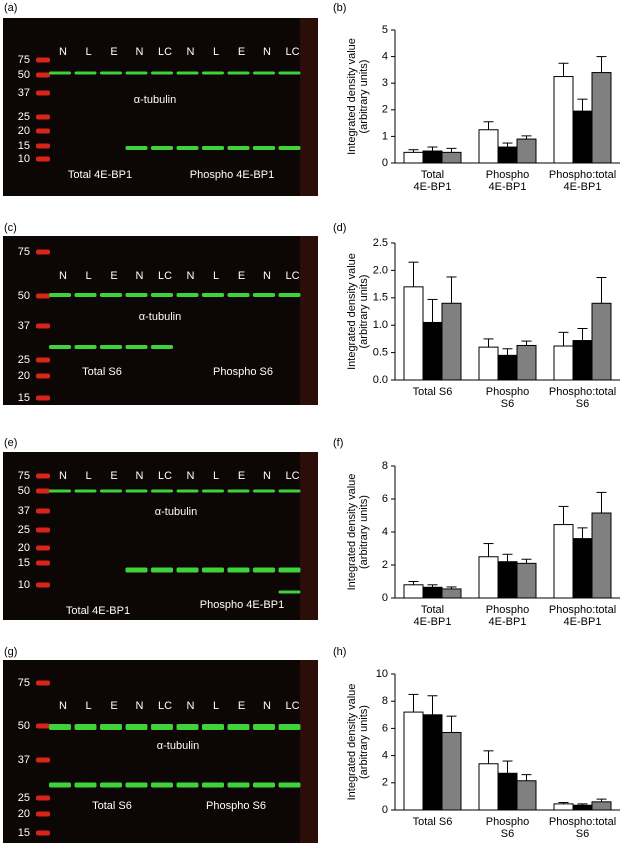  What do you see at coordinates (338, 443) in the screenshot?
I see `panel-label: (f)` at bounding box center [338, 443].